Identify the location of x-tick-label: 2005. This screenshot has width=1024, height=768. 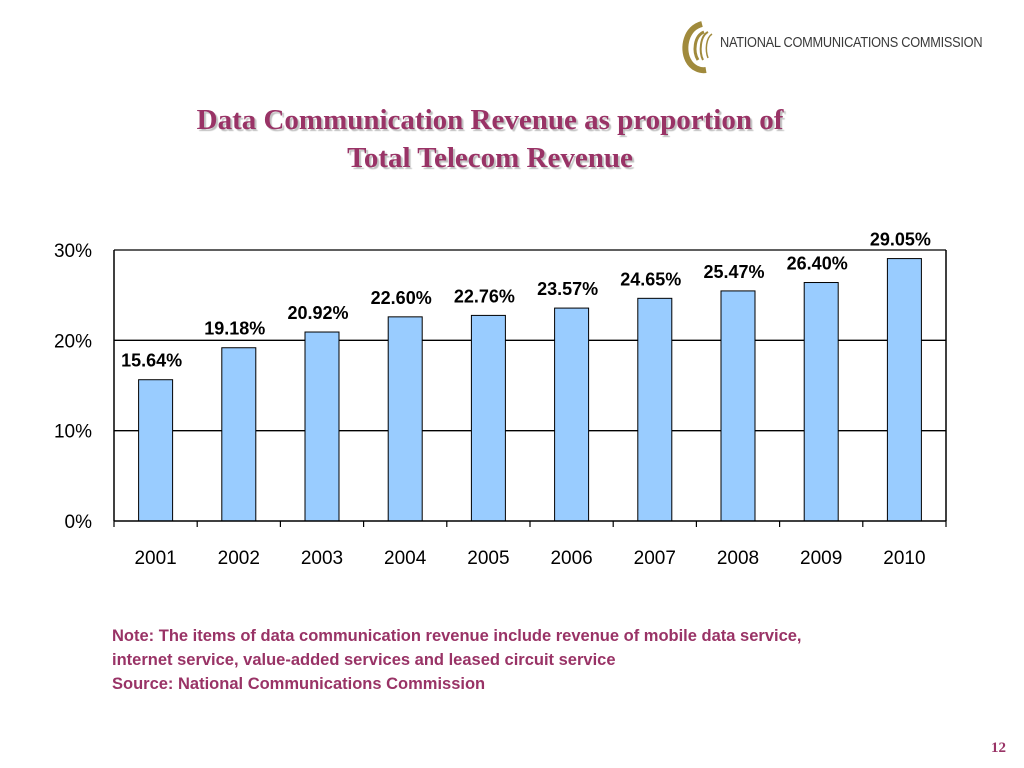
(488, 558).